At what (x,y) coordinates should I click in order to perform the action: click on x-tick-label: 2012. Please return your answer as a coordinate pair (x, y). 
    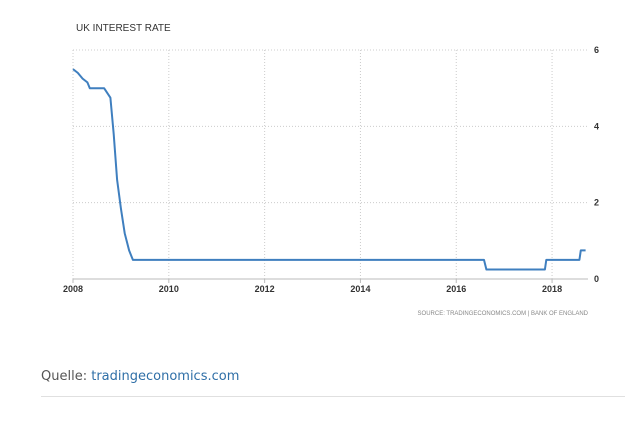
    Looking at the image, I should click on (265, 289).